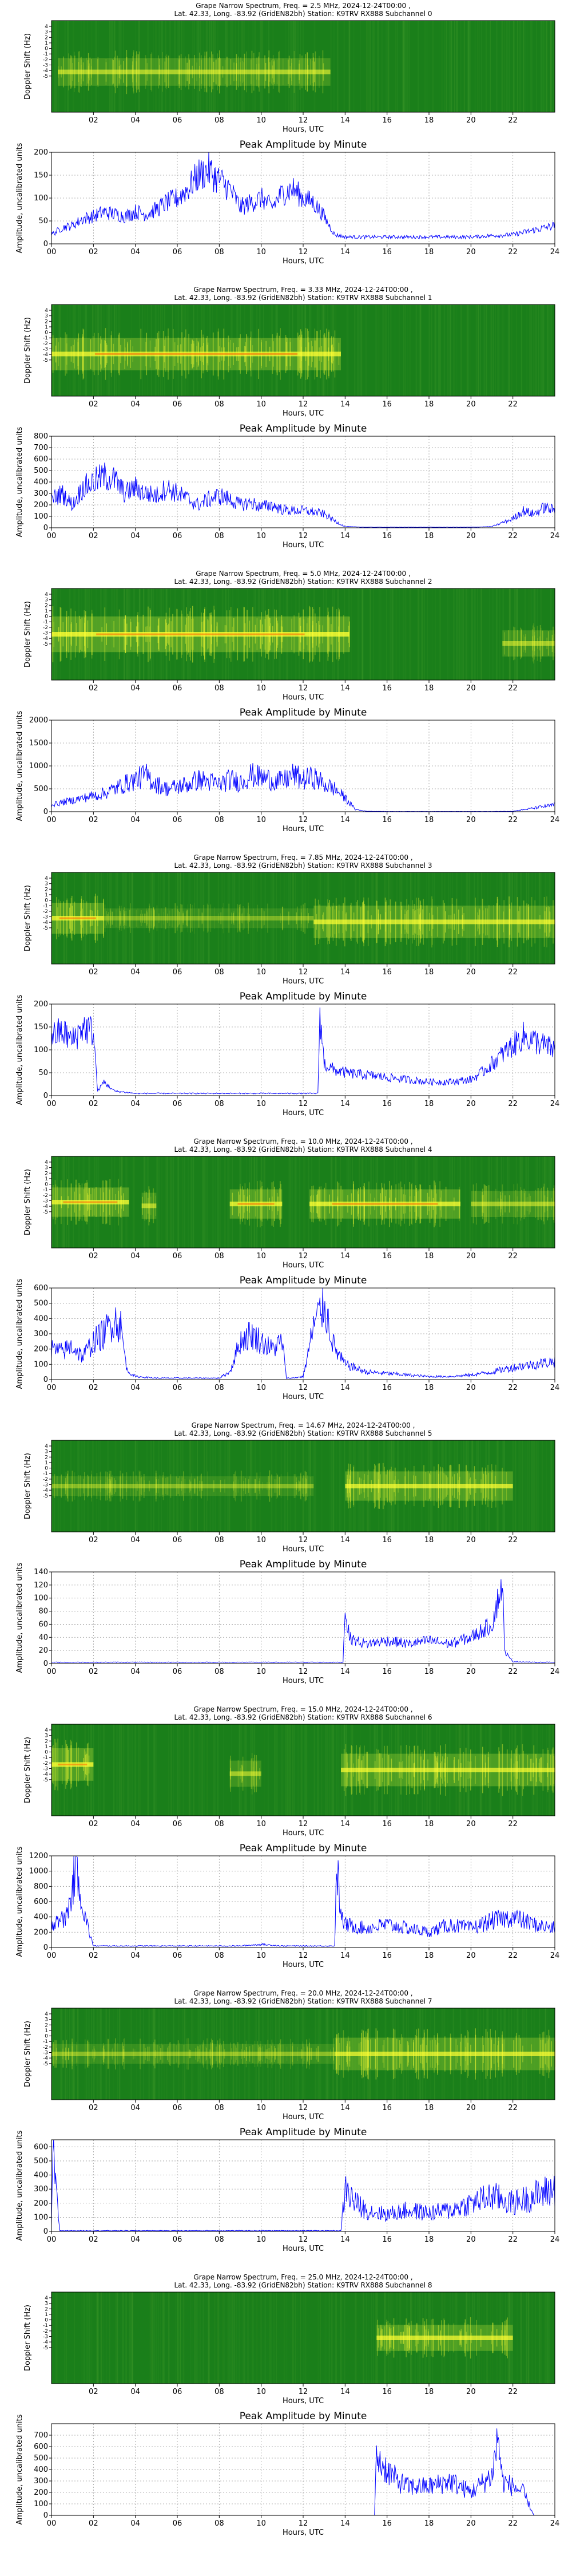 The height and width of the screenshot is (2576, 572). I want to click on amplitude-x-label: Hours, UTC, so click(303, 261).